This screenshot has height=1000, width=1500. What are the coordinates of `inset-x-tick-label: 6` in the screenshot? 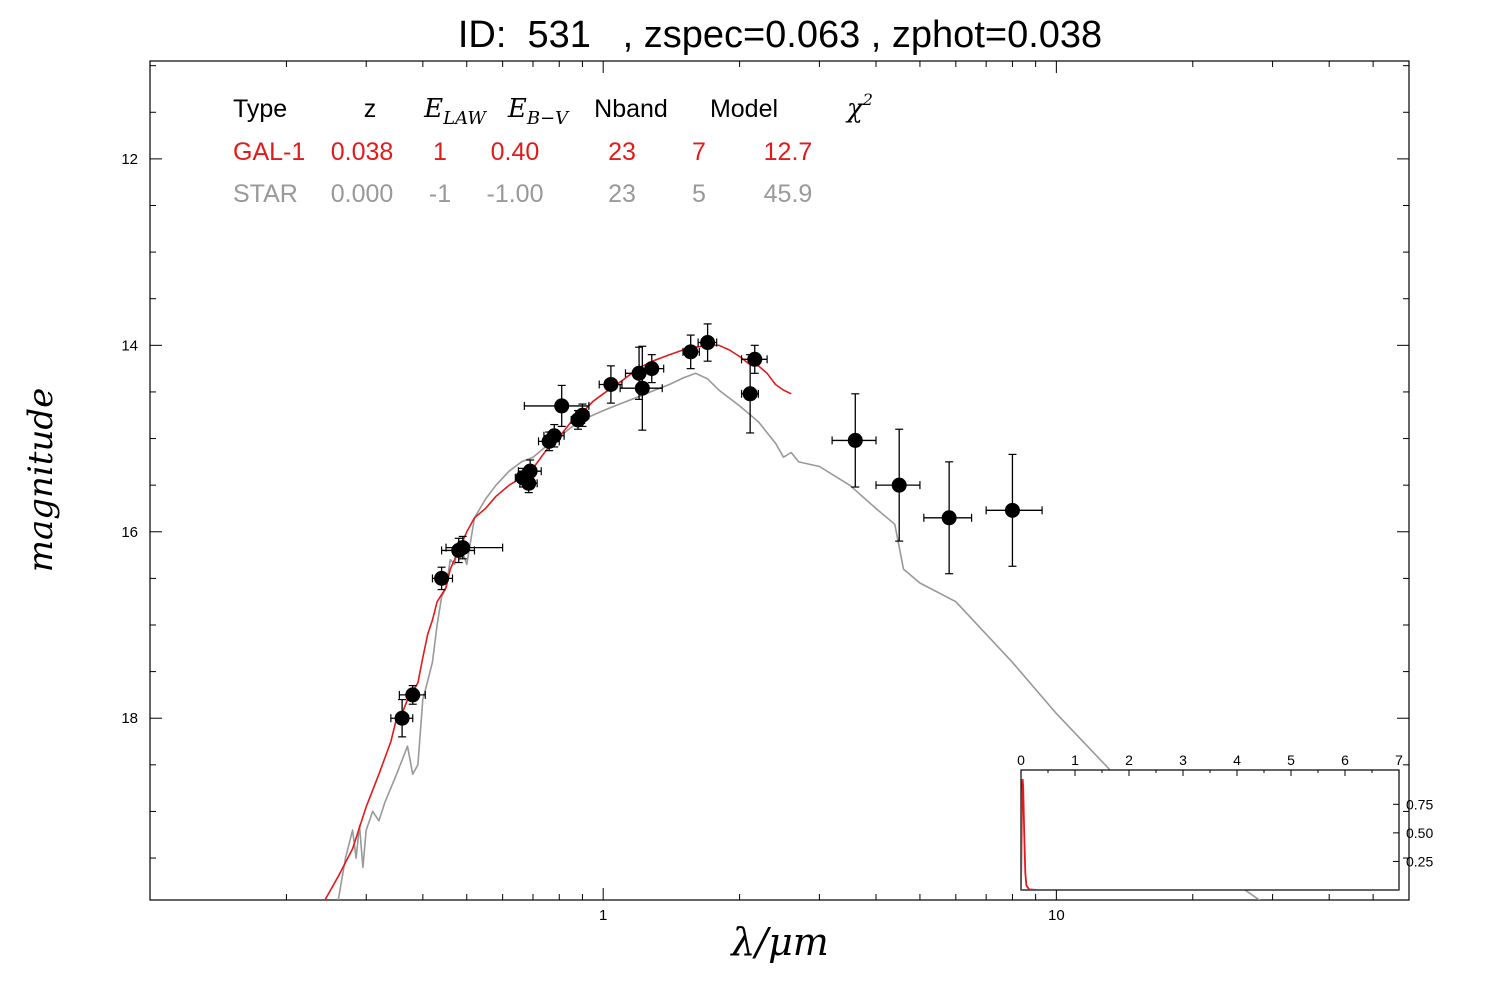 It's located at (1345, 760).